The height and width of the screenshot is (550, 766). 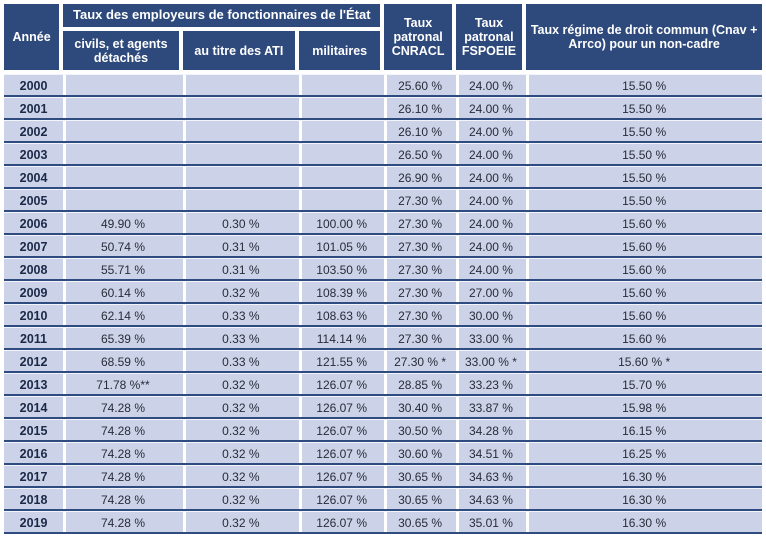 I want to click on cell-droit-commun: 16.15 %, so click(x=644, y=430).